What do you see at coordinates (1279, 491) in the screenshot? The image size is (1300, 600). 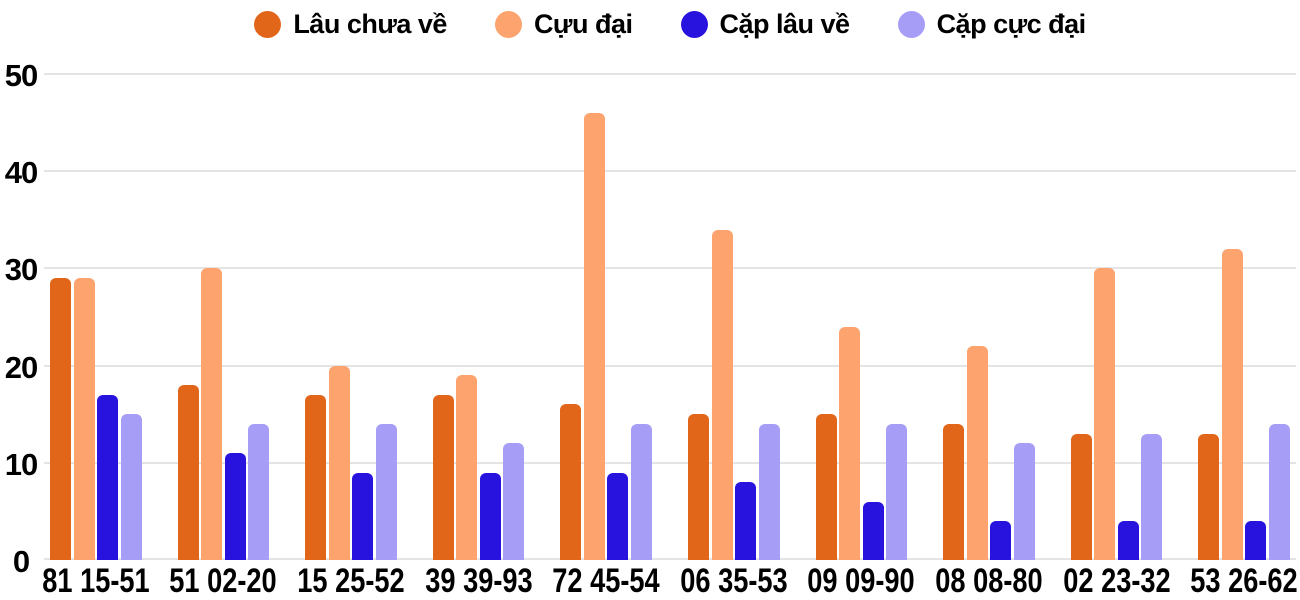 I see `bar-series3-cat9` at bounding box center [1279, 491].